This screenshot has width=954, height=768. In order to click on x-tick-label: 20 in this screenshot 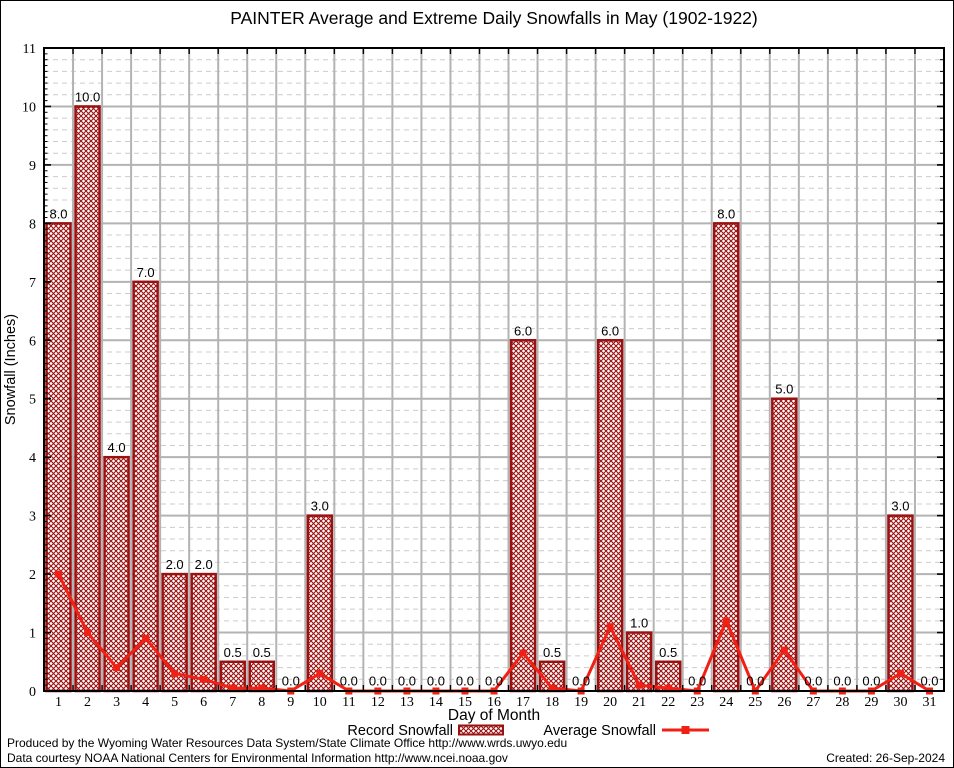, I will do `click(610, 702)`.